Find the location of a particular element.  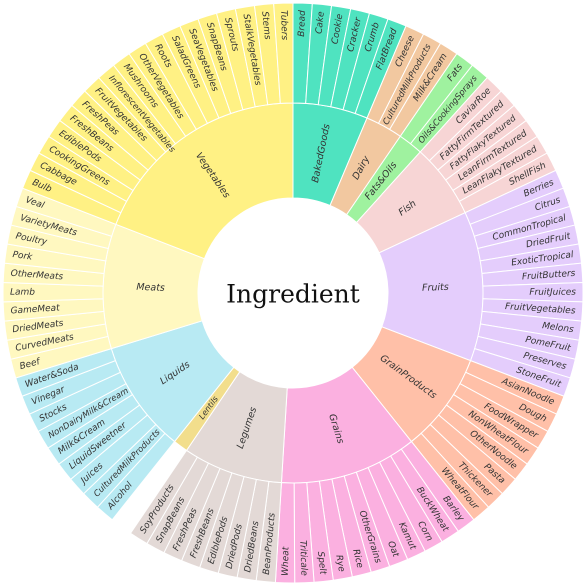

leaf-label-fruits-fruitbutters: FruitButters is located at coordinates (549, 276).